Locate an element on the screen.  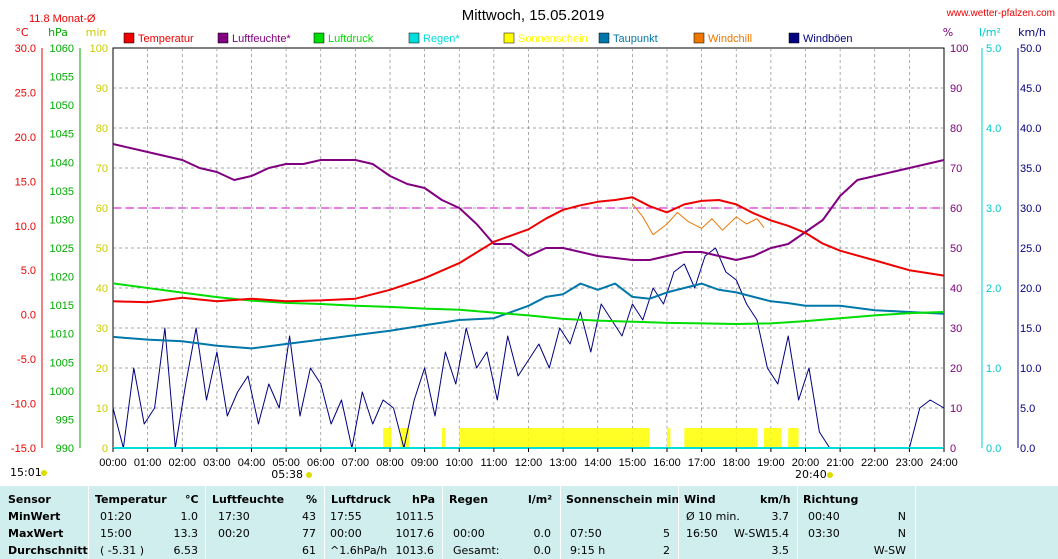
temperature-tick: -10.0 is located at coordinates (23, 405).